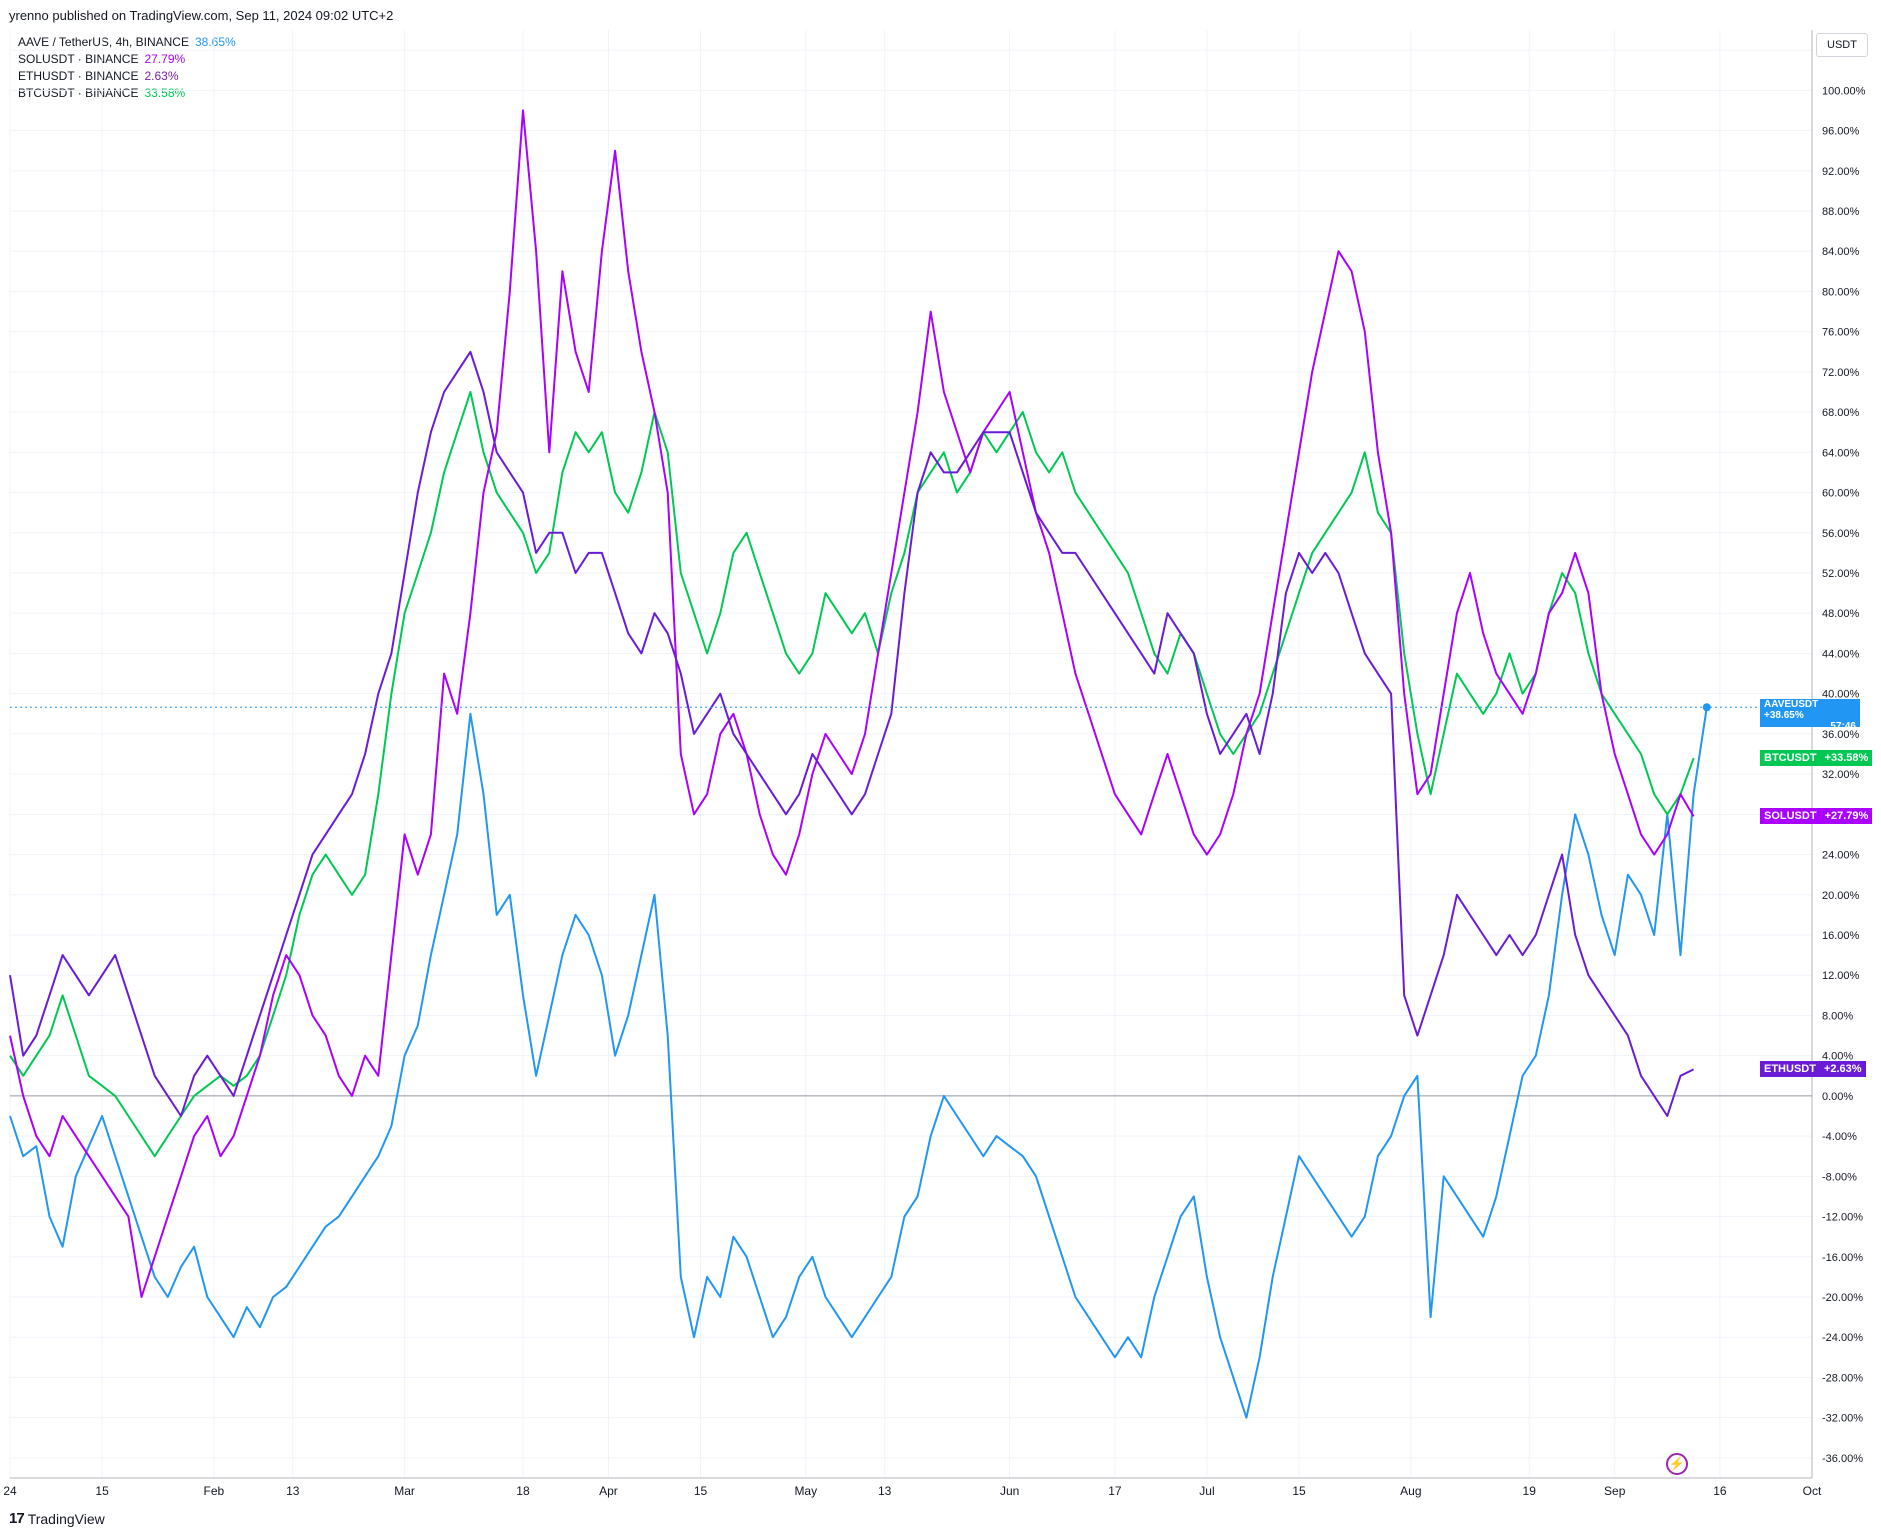  Describe the element at coordinates (161, 76) in the screenshot. I see `legend-pct: 2.63%` at that location.